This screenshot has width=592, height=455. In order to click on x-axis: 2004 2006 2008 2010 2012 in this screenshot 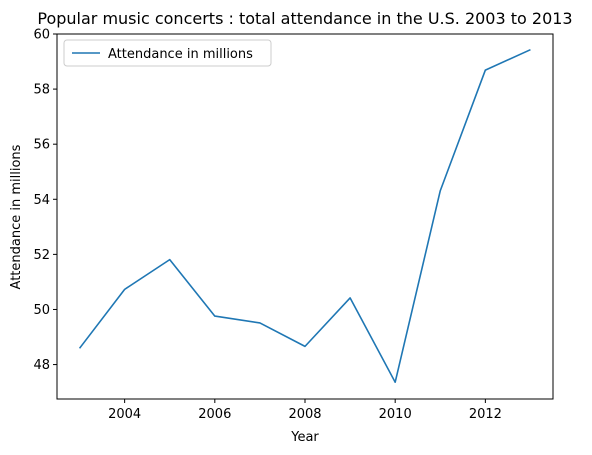, I will do `click(305, 410)`.